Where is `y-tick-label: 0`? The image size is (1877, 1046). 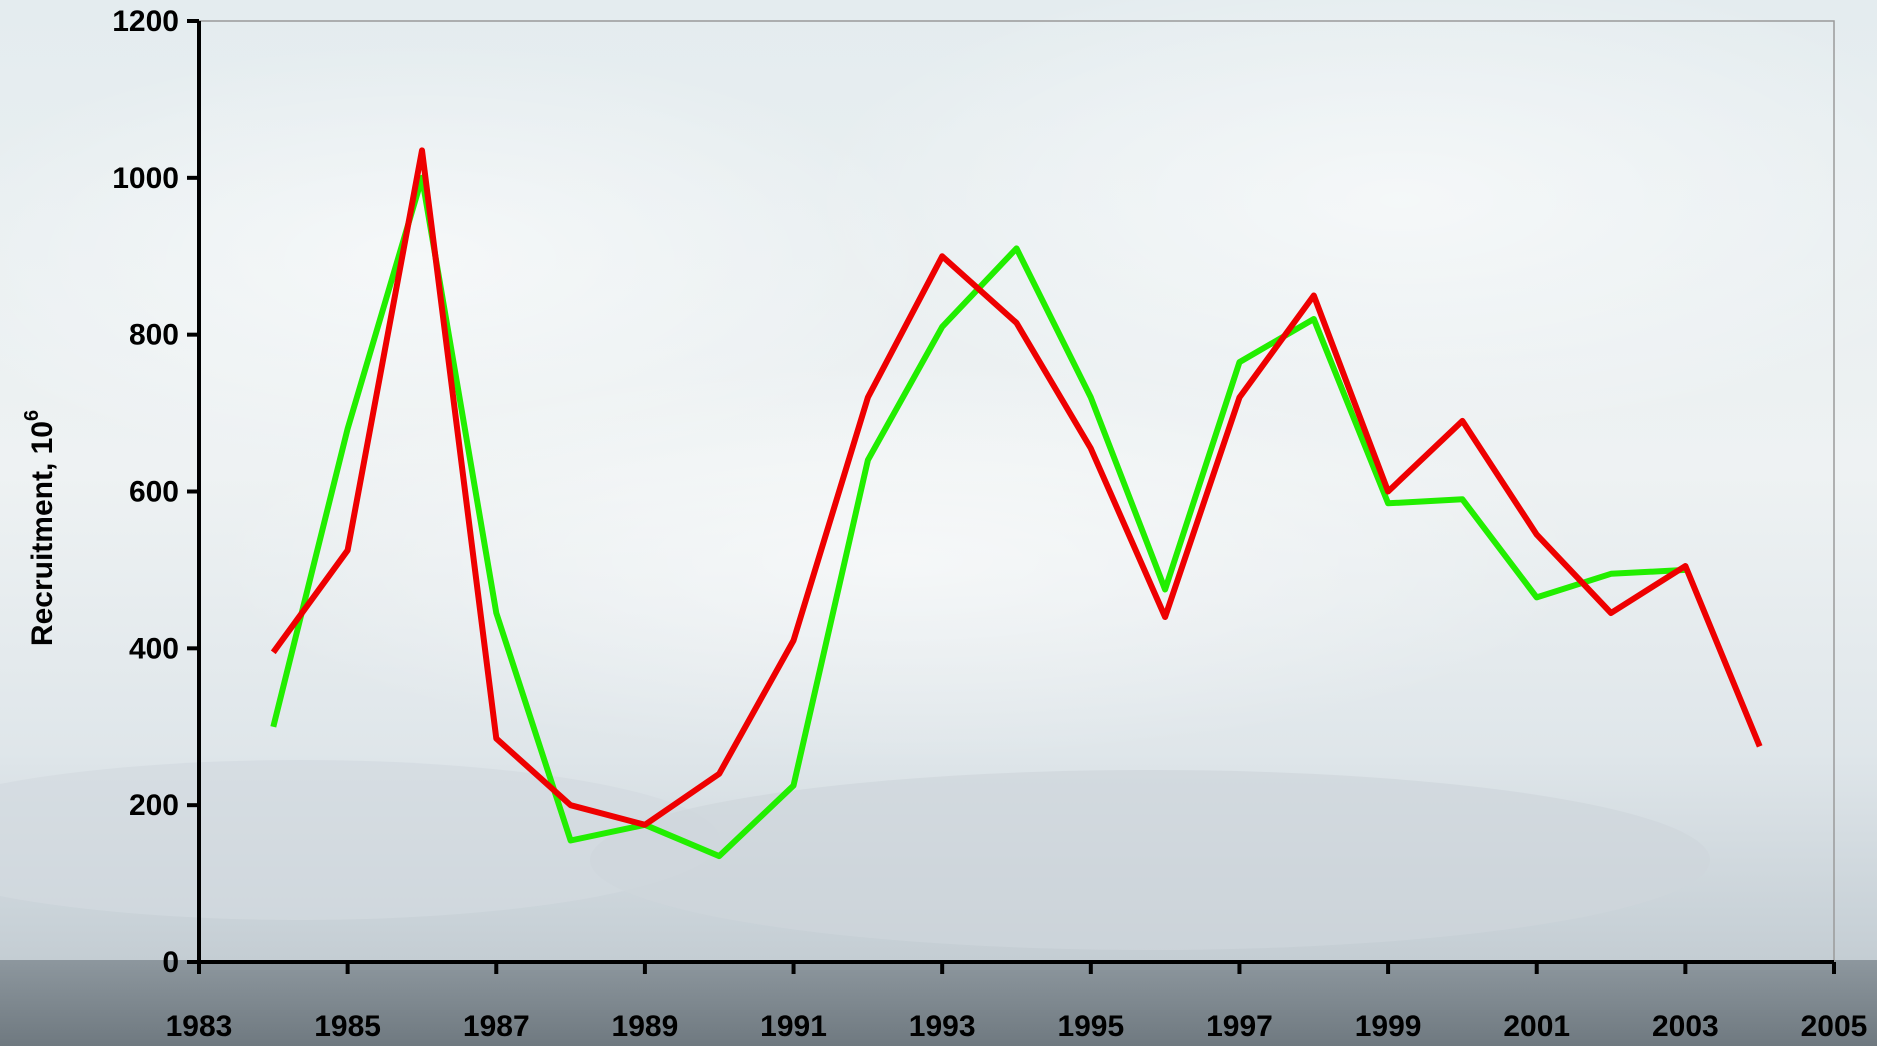 y-tick-label: 0 is located at coordinates (170, 962).